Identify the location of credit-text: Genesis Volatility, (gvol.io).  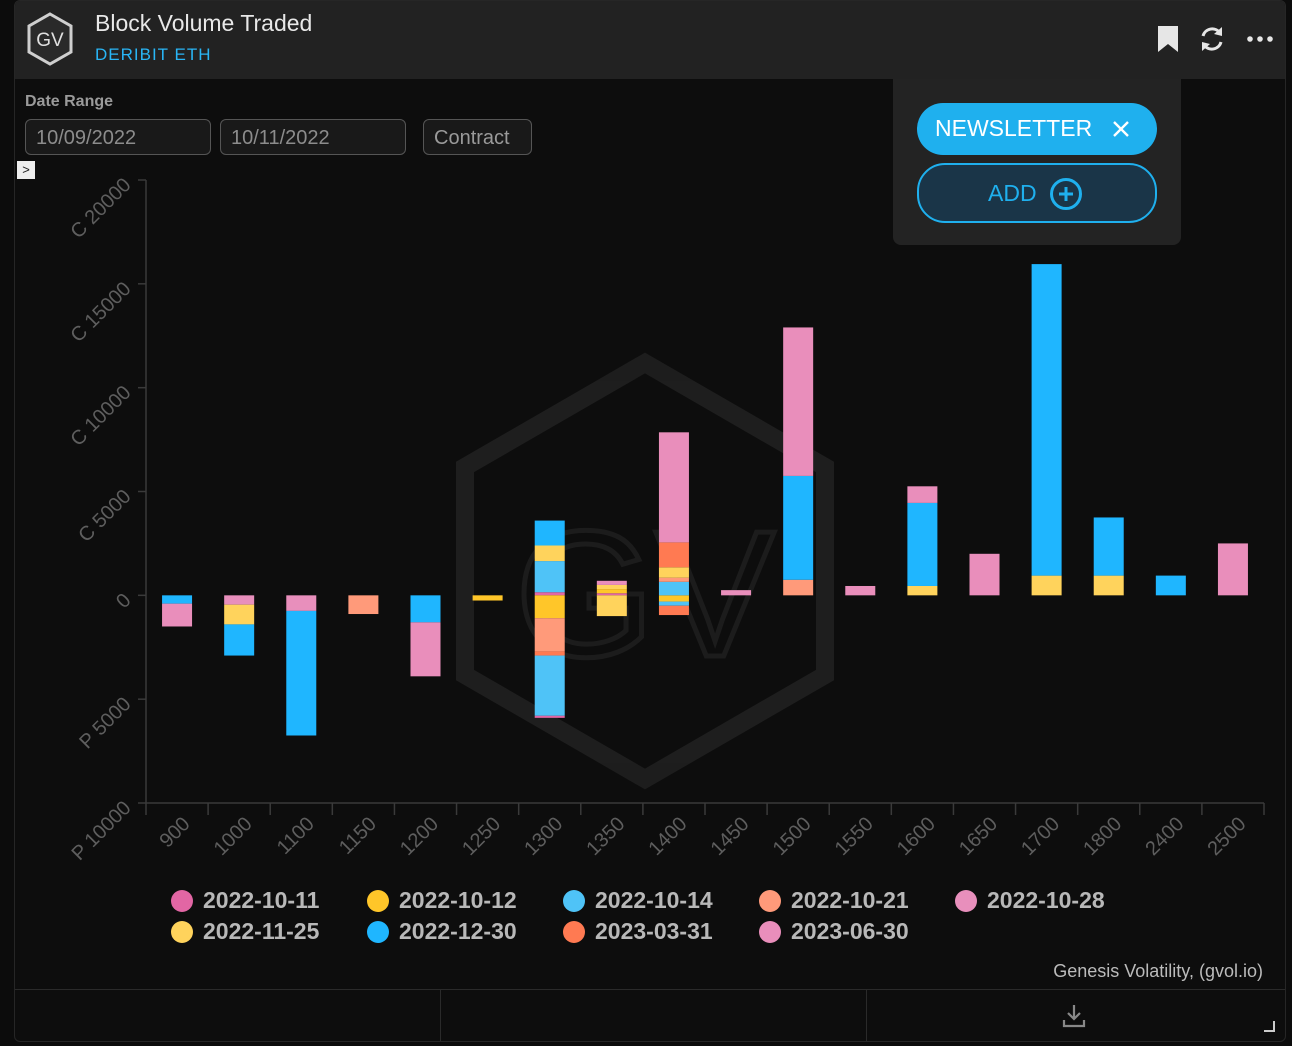
(1158, 971).